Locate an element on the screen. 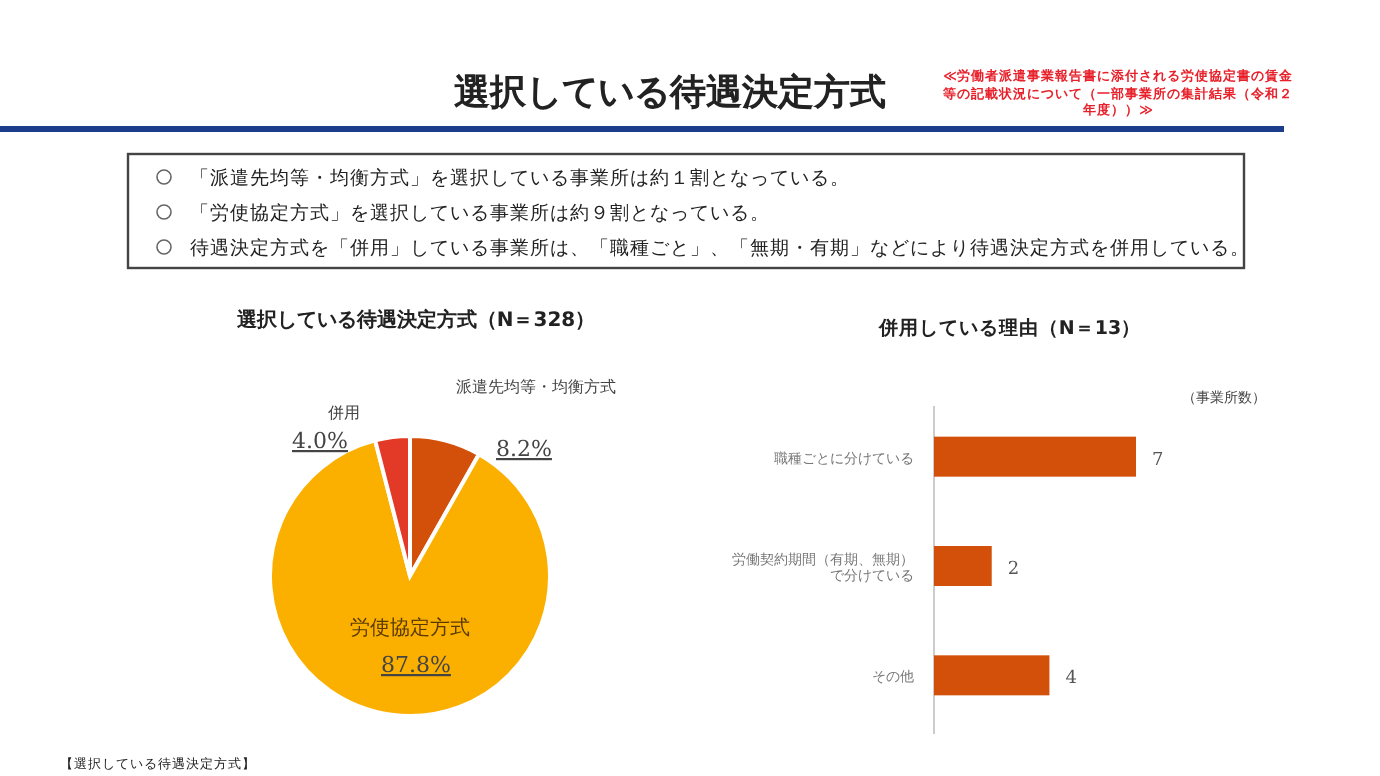 The image size is (1380, 776). data-label: 8.2% is located at coordinates (524, 449).